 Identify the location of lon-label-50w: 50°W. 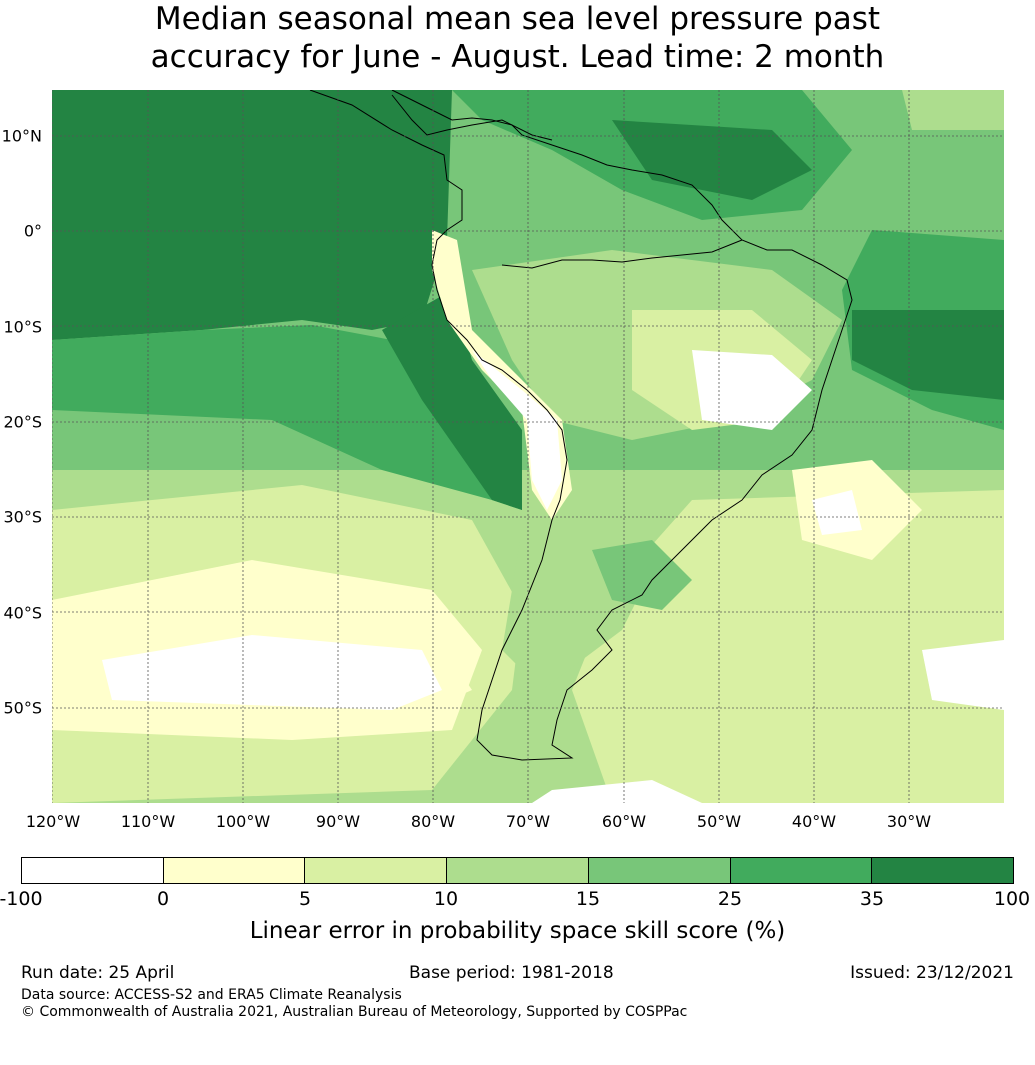
(719, 821).